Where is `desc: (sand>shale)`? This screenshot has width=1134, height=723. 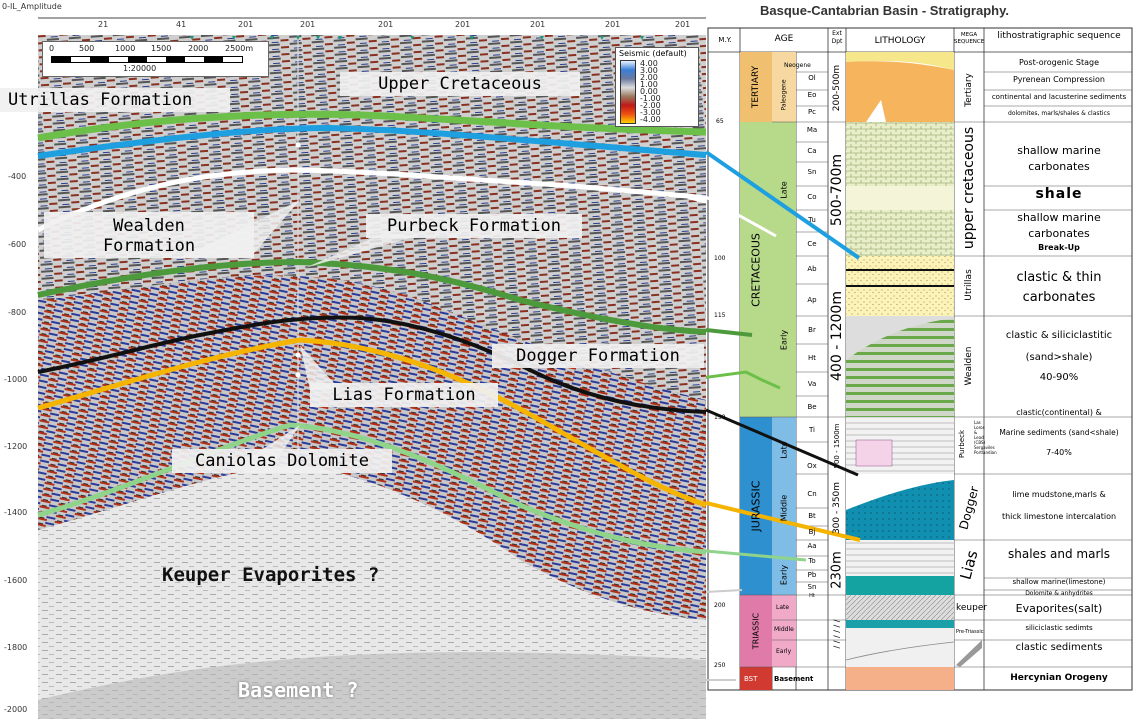 desc: (sand>shale) is located at coordinates (1059, 357).